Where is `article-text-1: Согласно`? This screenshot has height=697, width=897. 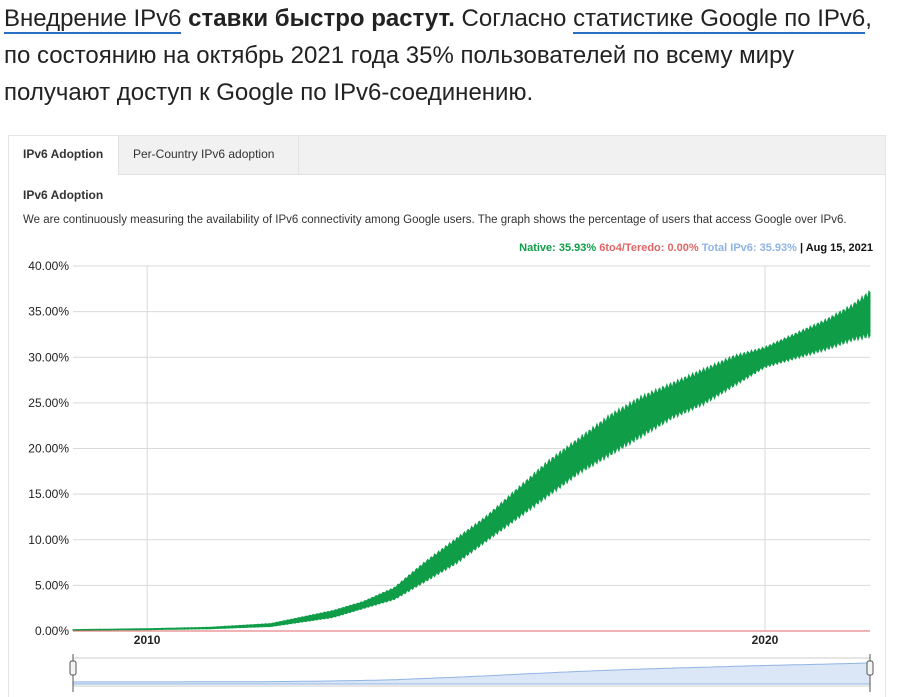 article-text-1: Согласно is located at coordinates (514, 18).